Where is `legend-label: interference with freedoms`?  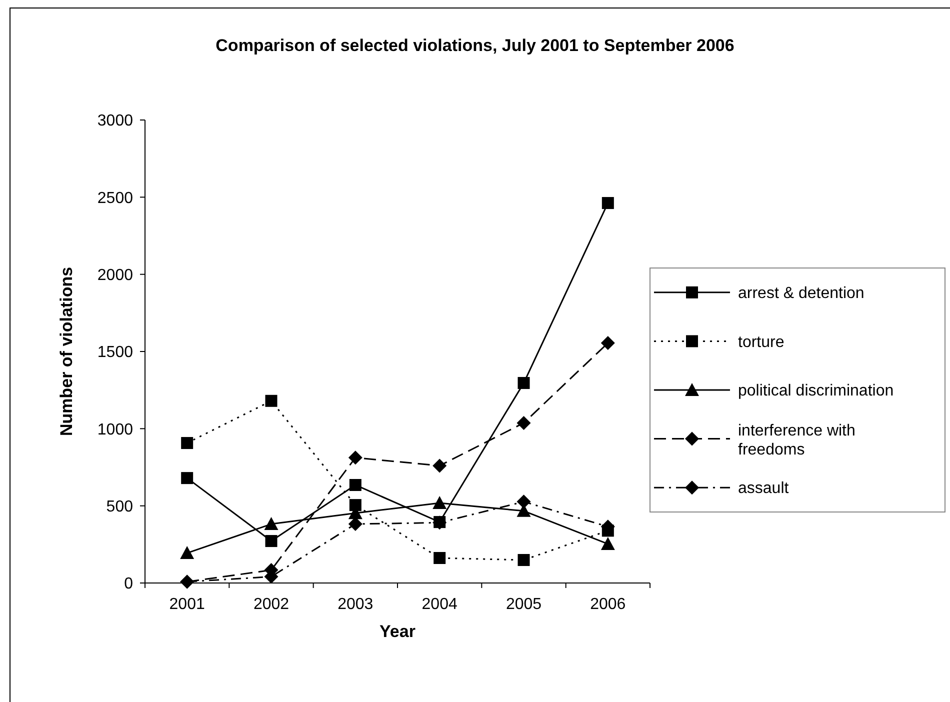 legend-label: interference with freedoms is located at coordinates (797, 440).